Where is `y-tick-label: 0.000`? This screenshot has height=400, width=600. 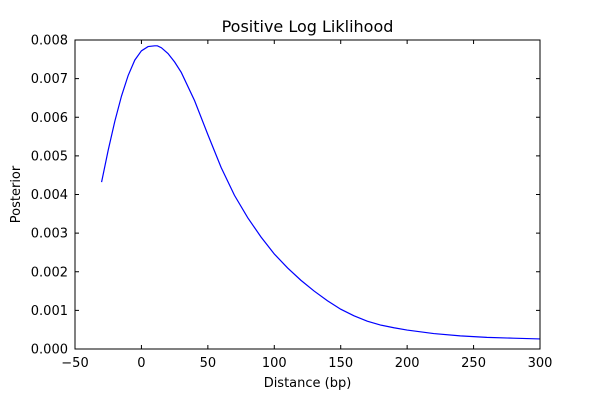
y-tick-label: 0.000 is located at coordinates (49, 350).